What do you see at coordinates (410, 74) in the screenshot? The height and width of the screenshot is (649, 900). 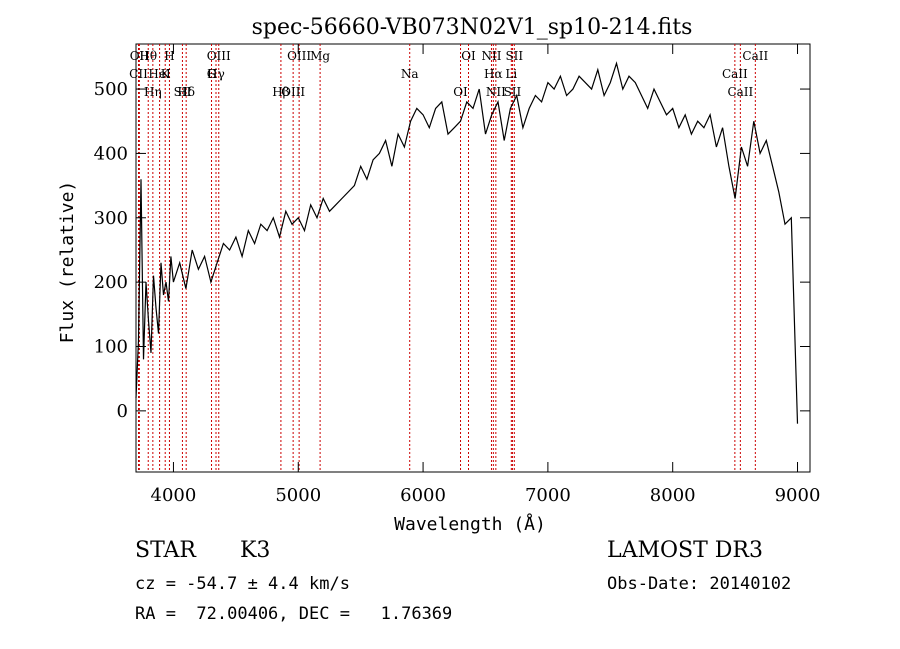 I see `line-label: Na` at bounding box center [410, 74].